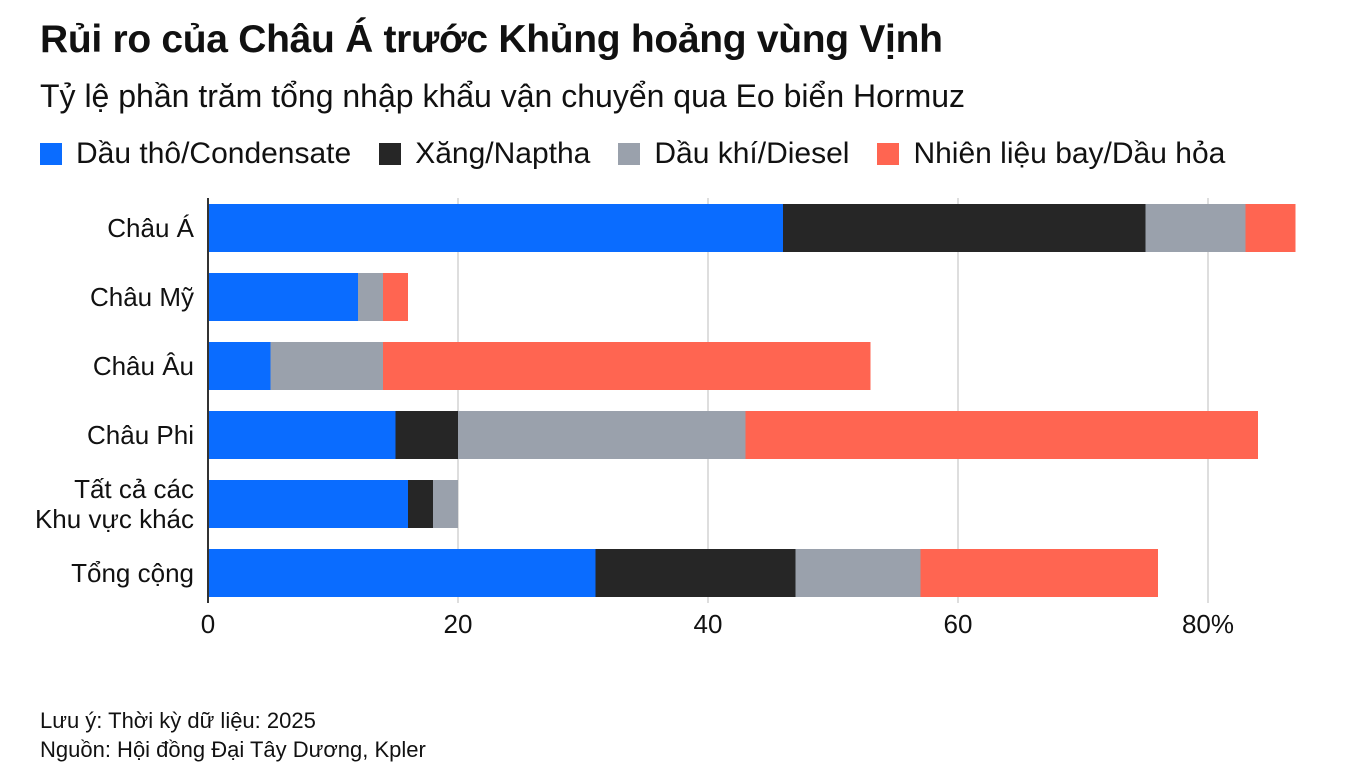  I want to click on x-tick-label-20: 20, so click(458, 624).